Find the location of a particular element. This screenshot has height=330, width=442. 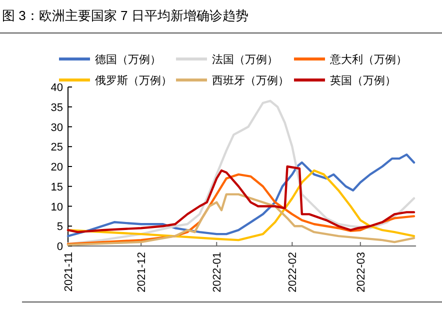

x-tick-label: 2022-03 is located at coordinates (361, 272).